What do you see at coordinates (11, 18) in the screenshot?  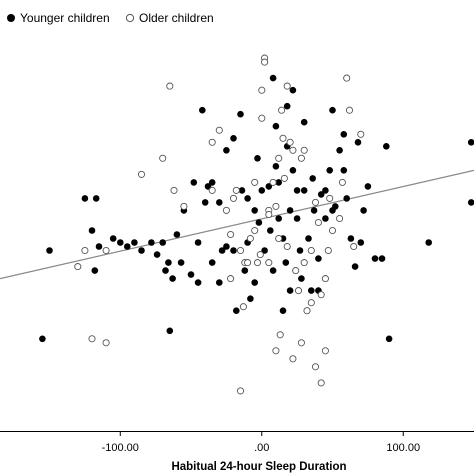 I see `legend-marker-younger` at bounding box center [11, 18].